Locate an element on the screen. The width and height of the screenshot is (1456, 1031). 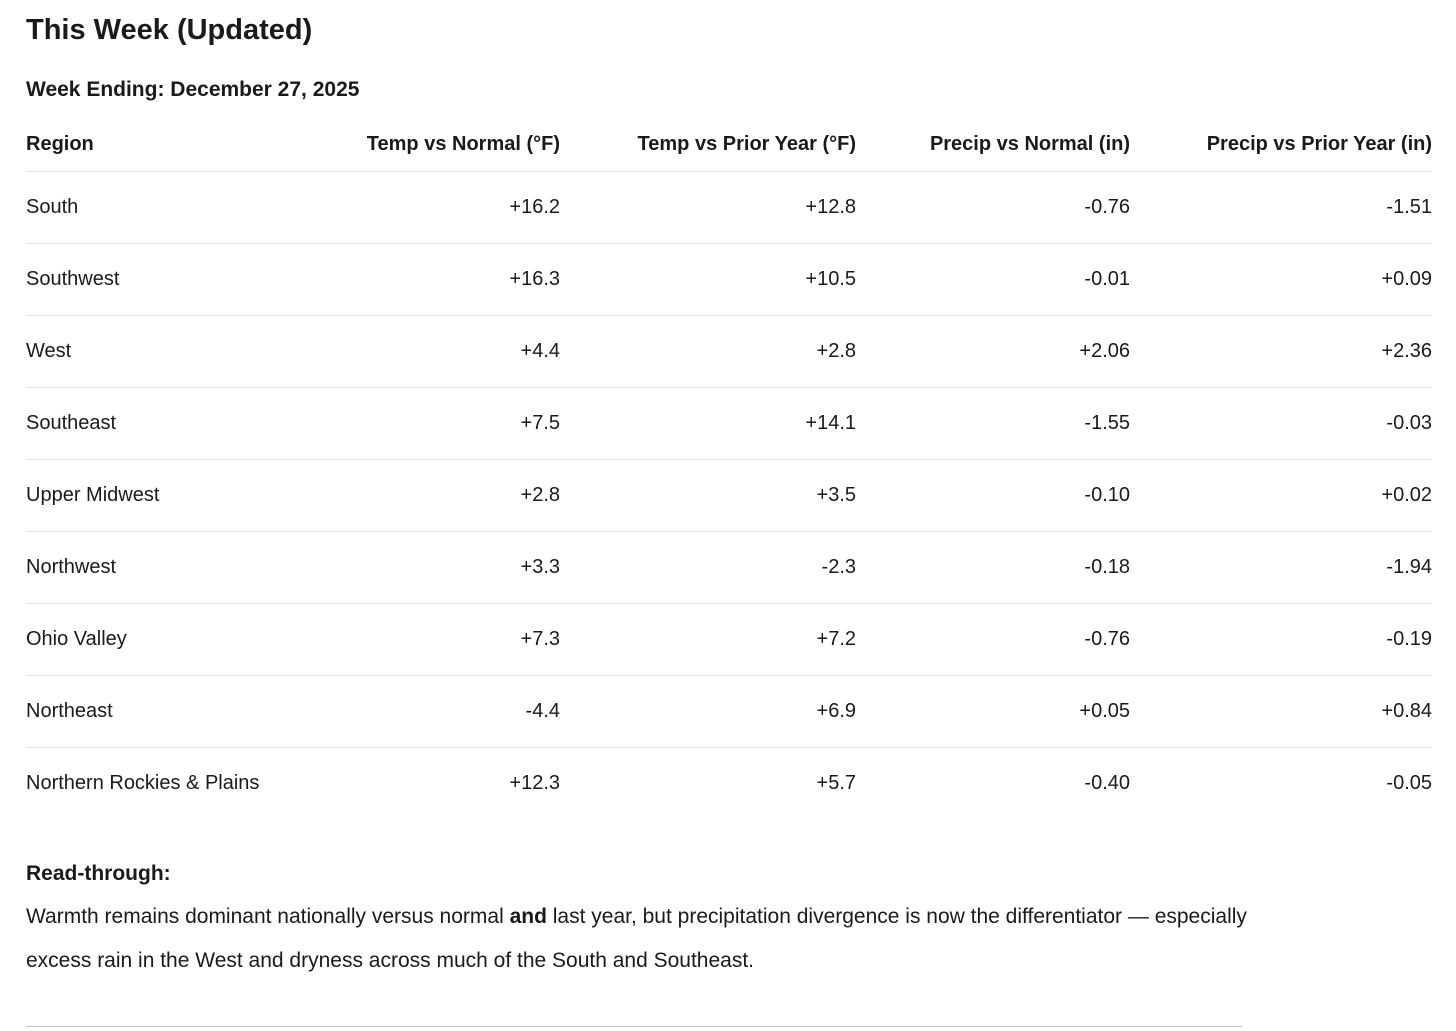
table-row: Southeast +7.5 +14.1 -1.55 -0.03 is located at coordinates (729, 423).